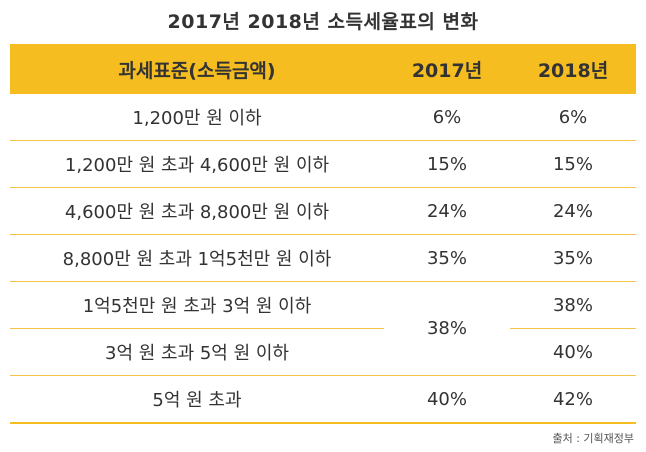 This screenshot has height=452, width=646. What do you see at coordinates (447, 211) in the screenshot?
I see `rate-2017-cell: 24%` at bounding box center [447, 211].